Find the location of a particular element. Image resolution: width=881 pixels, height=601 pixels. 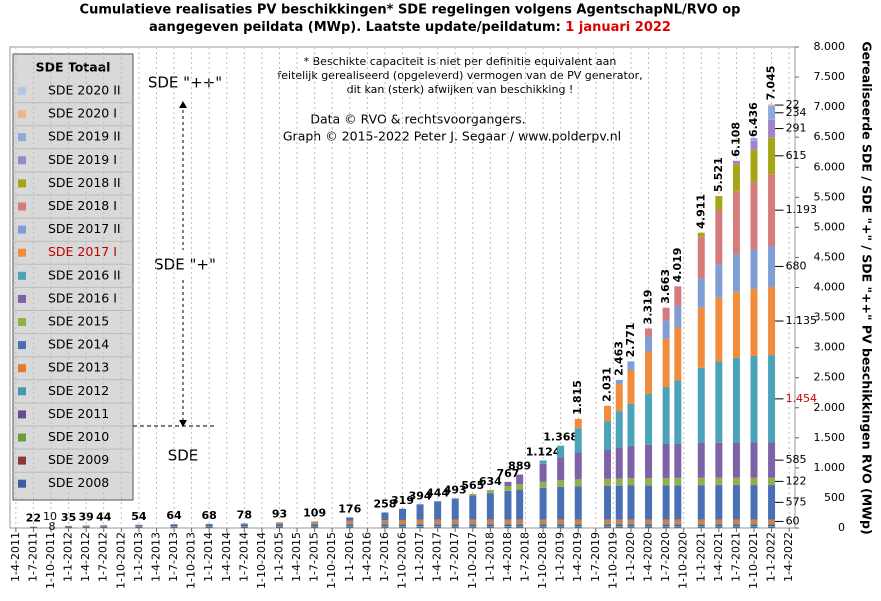

x-tick-label: 1-10-2019 is located at coordinates (612, 560).